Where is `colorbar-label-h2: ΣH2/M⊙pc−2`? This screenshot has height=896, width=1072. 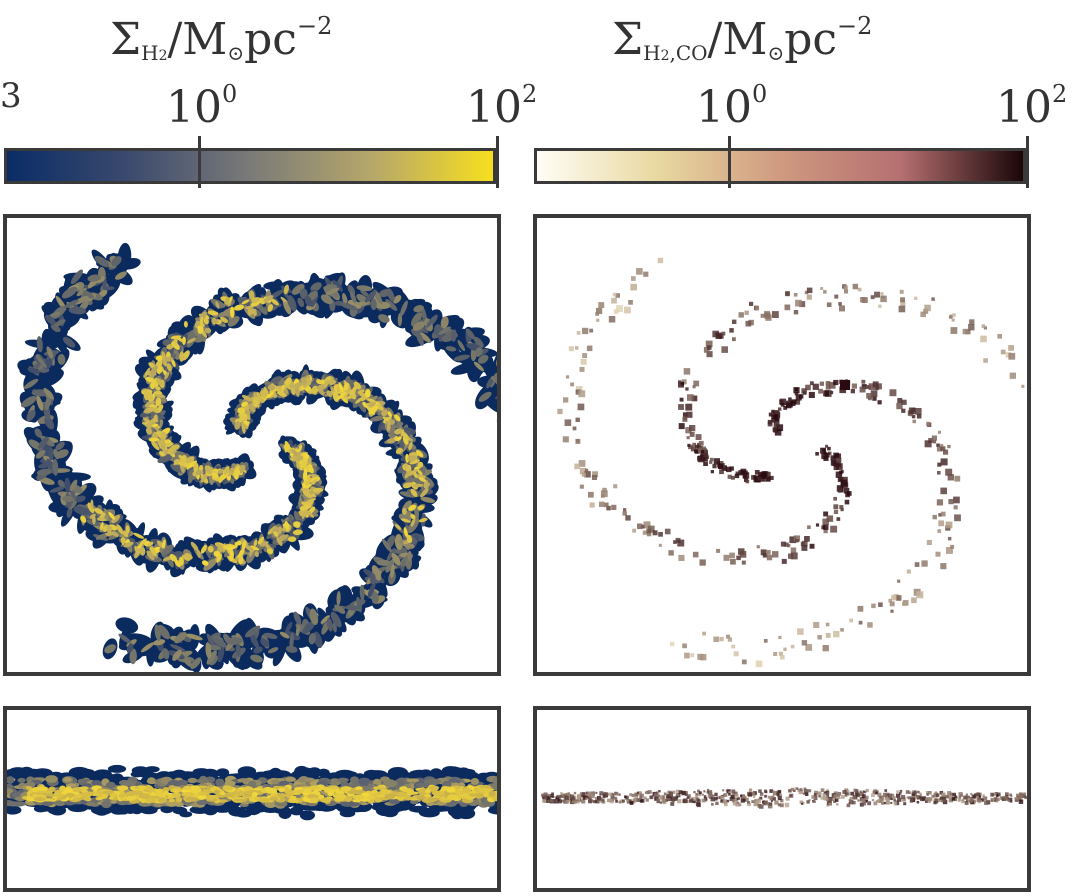 colorbar-label-h2: ΣH2/M⊙pc−2 is located at coordinates (221, 38).